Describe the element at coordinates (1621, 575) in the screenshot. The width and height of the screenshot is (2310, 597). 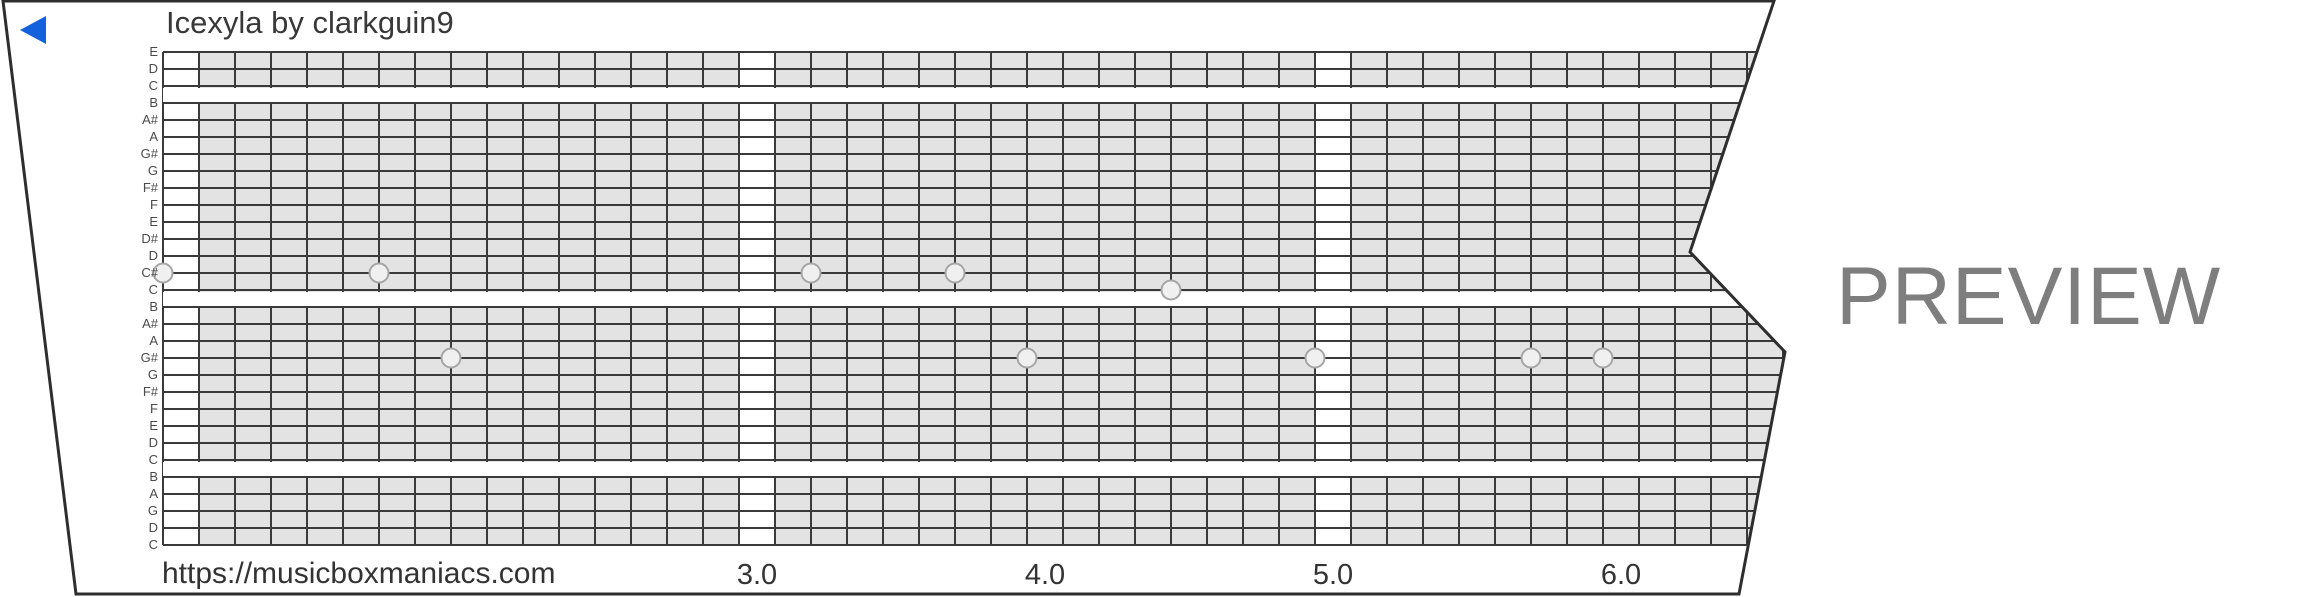
I see `beat-label: 6.0` at that location.